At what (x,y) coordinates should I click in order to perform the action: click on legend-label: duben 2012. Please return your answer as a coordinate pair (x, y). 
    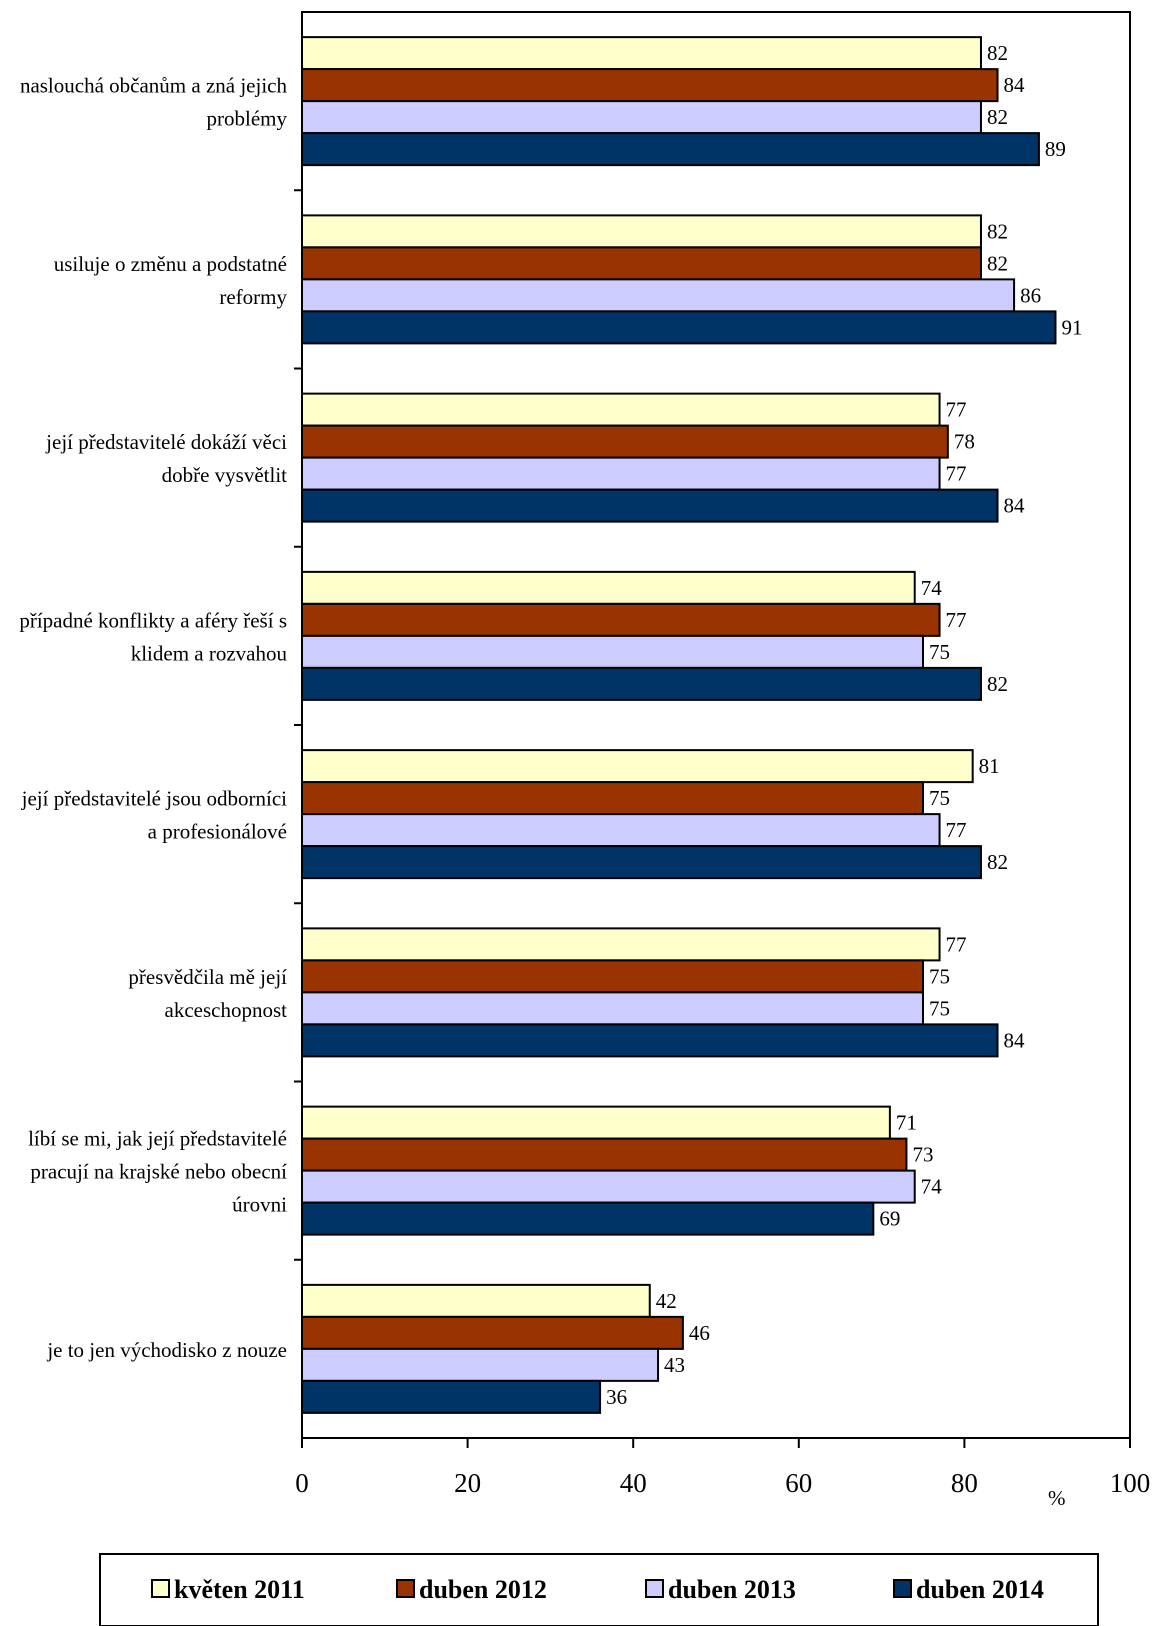
    Looking at the image, I should click on (483, 1589).